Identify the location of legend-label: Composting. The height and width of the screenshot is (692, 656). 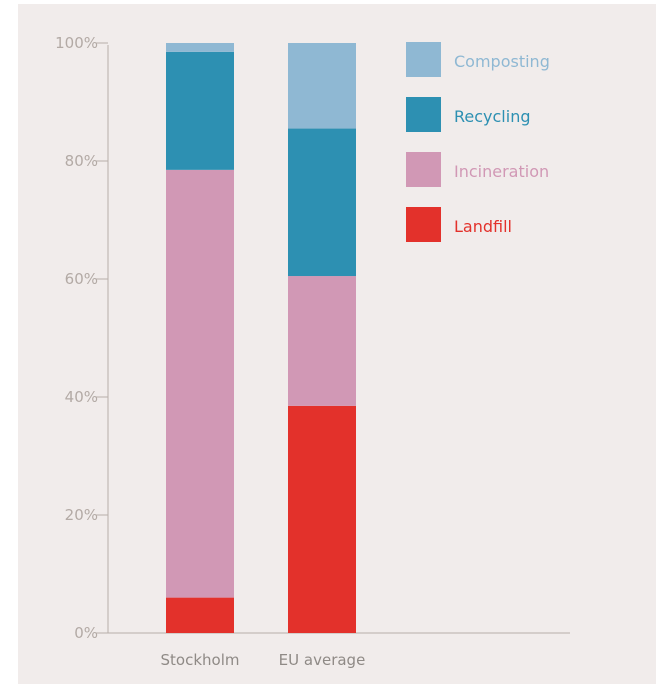
(502, 61).